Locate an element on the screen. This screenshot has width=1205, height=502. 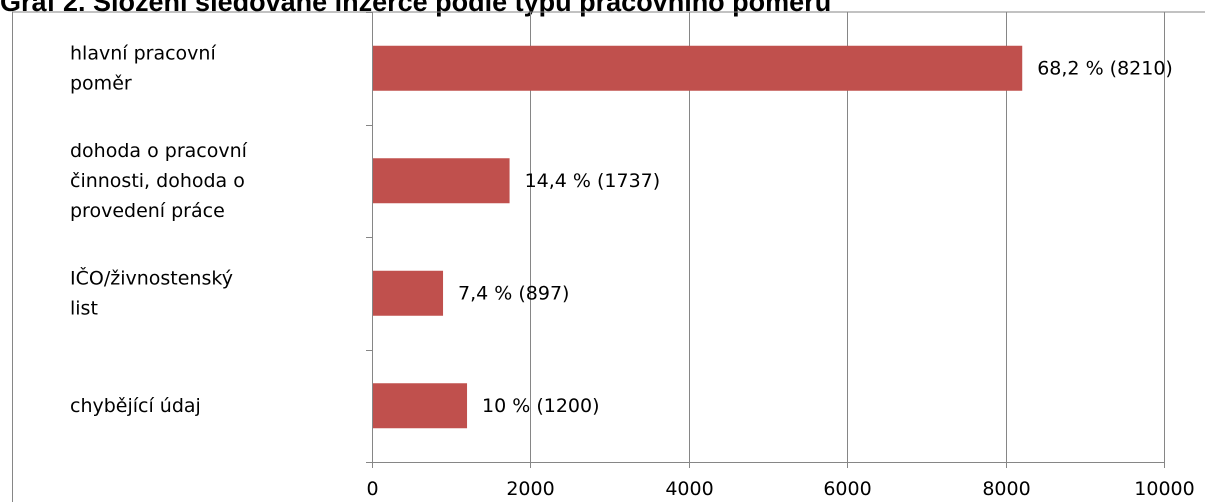
category-label: poměr is located at coordinates (101, 83).